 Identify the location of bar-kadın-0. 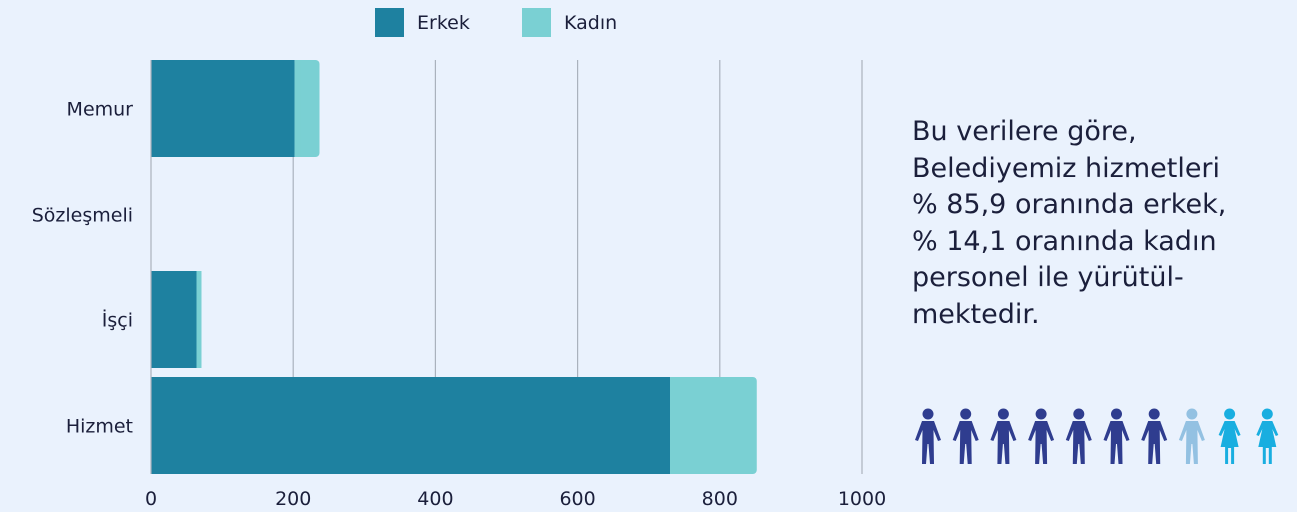
(307, 108).